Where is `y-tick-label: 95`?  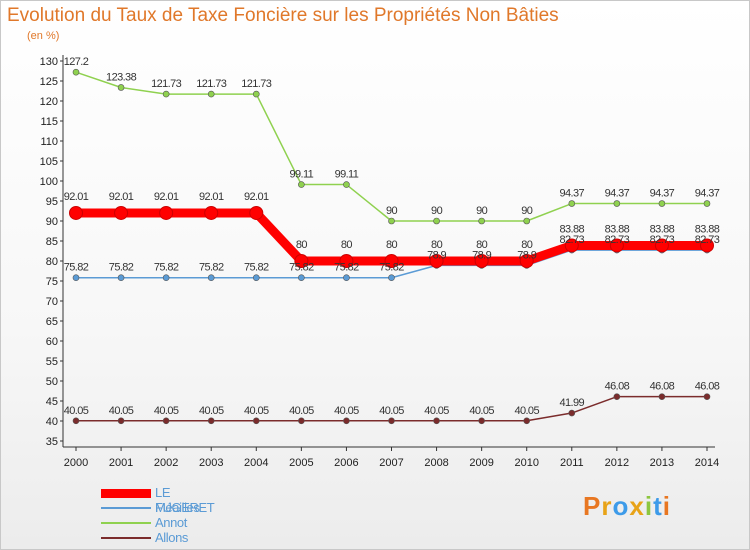 y-tick-label: 95 is located at coordinates (52, 202).